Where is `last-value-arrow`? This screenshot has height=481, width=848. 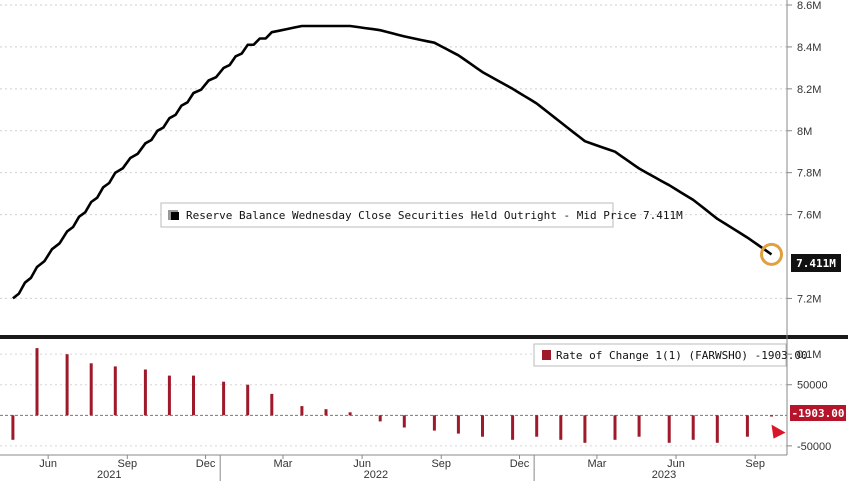 last-value-arrow is located at coordinates (778, 431).